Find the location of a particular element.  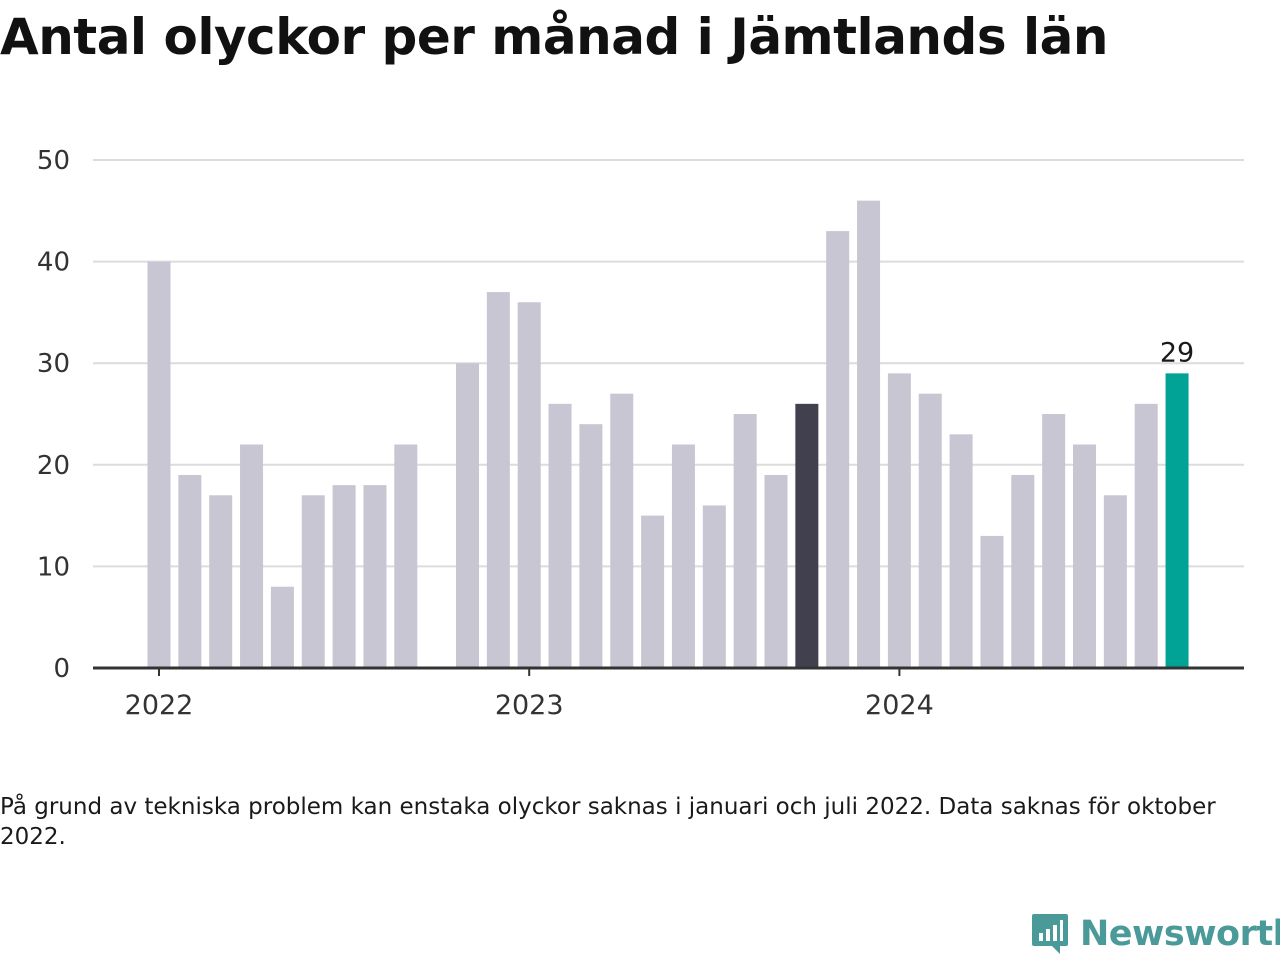

newsworthy-logo: Newsworthy is located at coordinates (1155, 934).